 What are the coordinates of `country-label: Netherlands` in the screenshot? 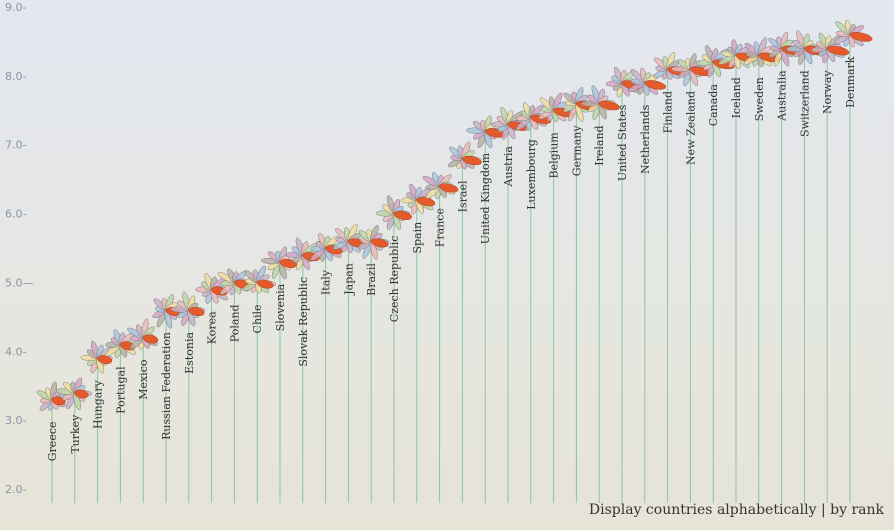 It's located at (645, 139).